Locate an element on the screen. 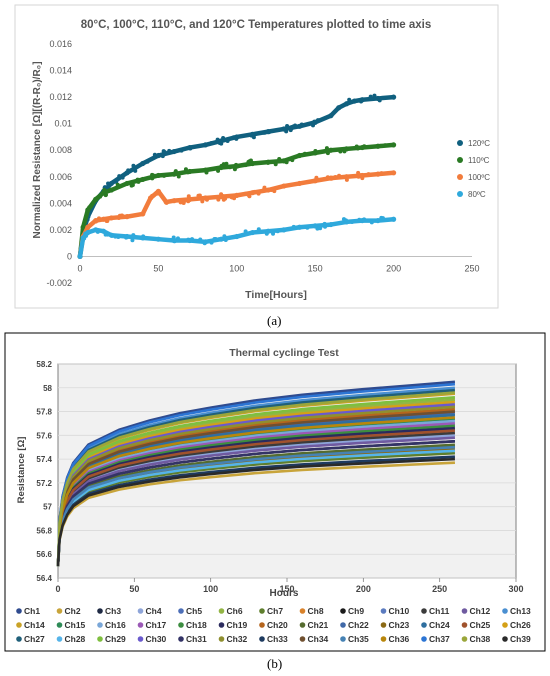 Image resolution: width=550 pixels, height=676 pixels. chart-b-y-tick-label: 56.8 is located at coordinates (44, 530).